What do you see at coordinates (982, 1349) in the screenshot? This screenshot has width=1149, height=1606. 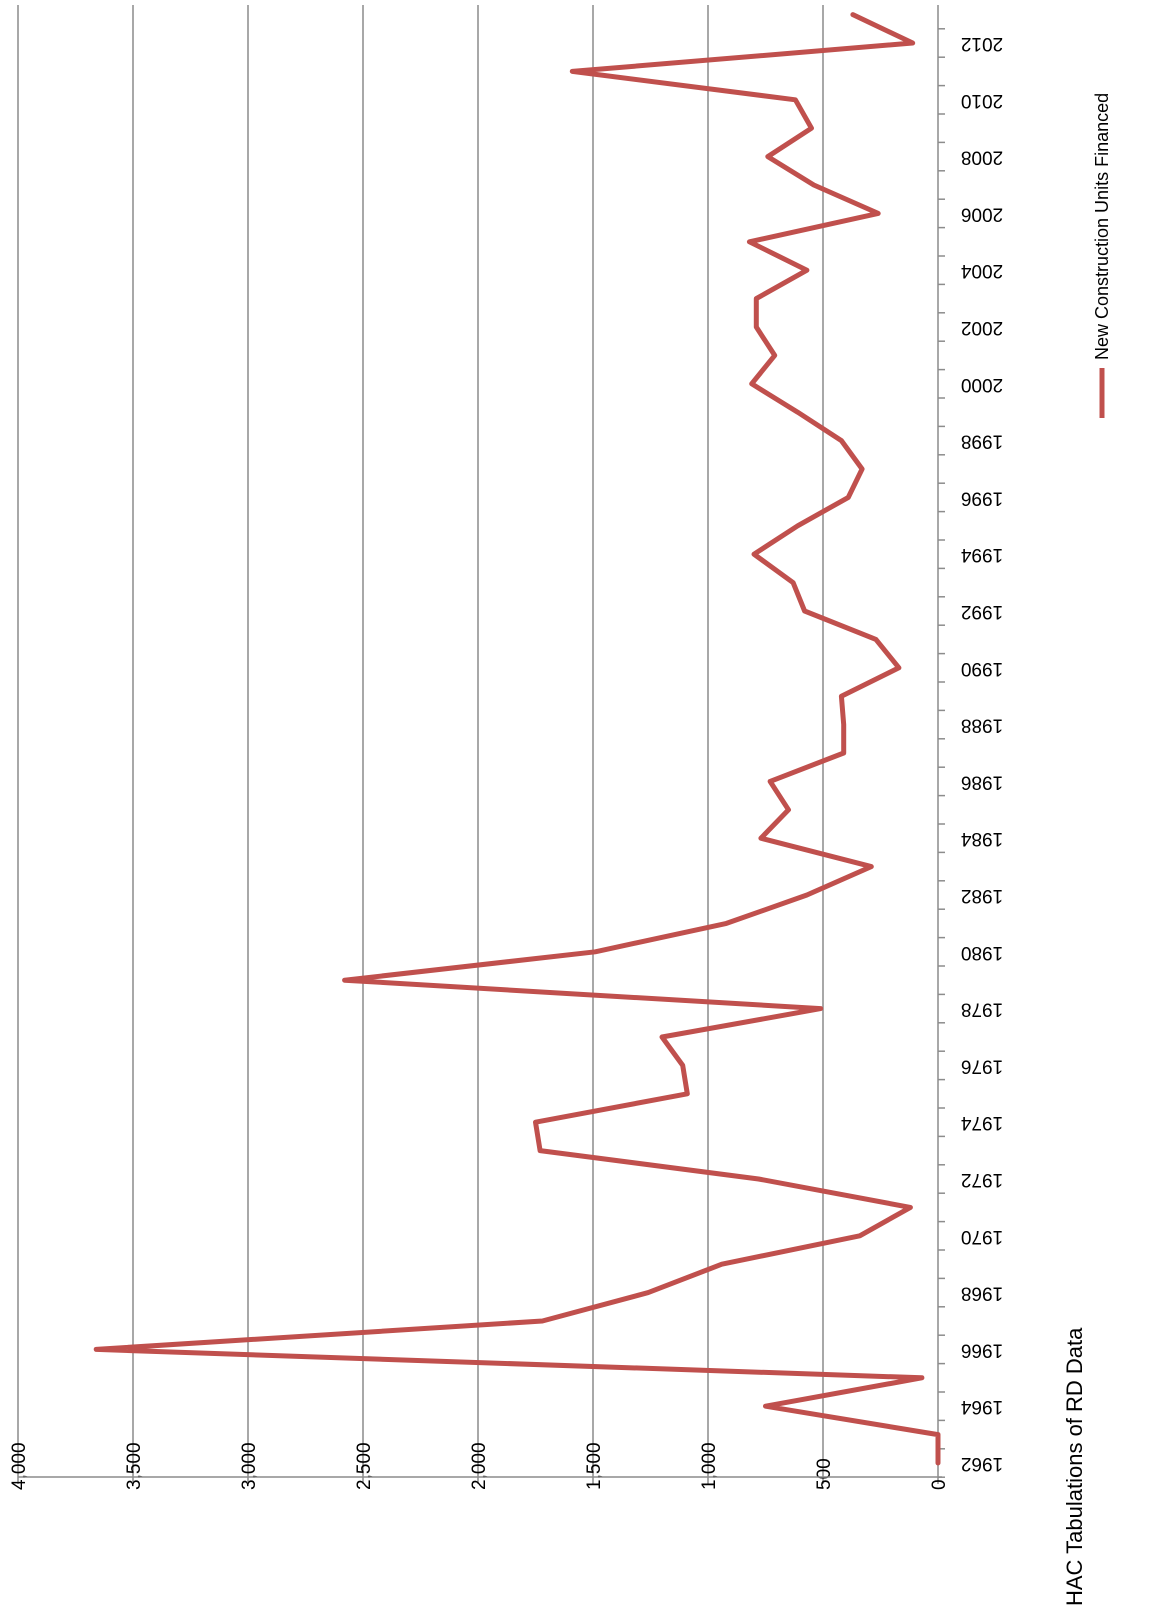 I see `year-tick-label: 1966` at bounding box center [982, 1349].